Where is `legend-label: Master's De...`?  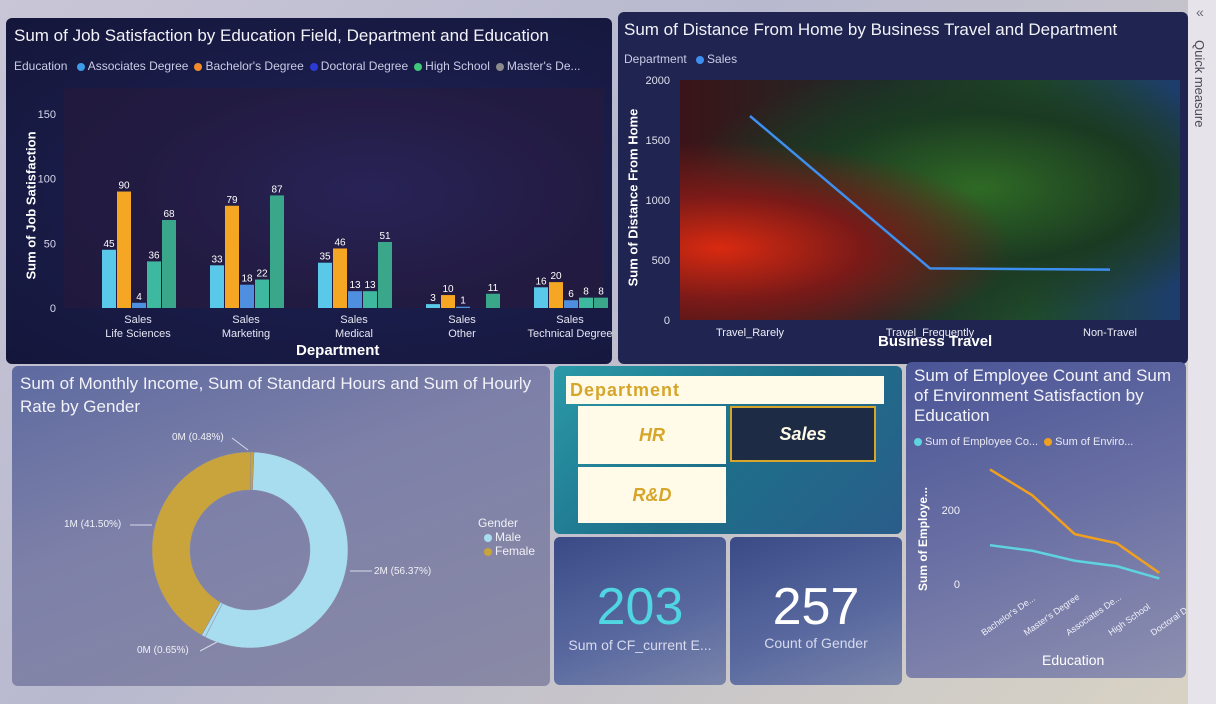
legend-label: Master's De... is located at coordinates (543, 66).